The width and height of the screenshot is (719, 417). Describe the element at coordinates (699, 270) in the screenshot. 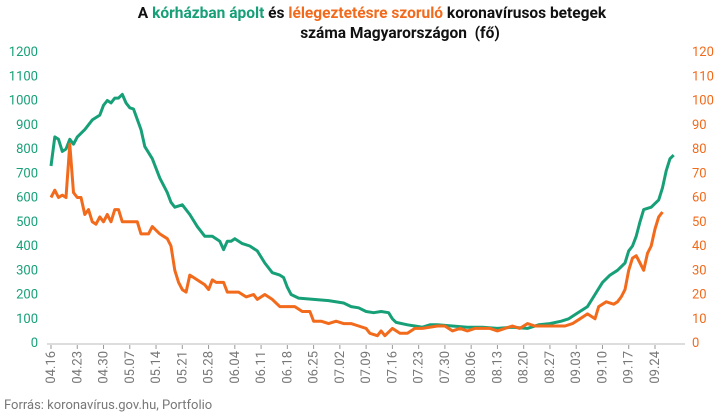

I see `y2-tick-label: 30` at that location.